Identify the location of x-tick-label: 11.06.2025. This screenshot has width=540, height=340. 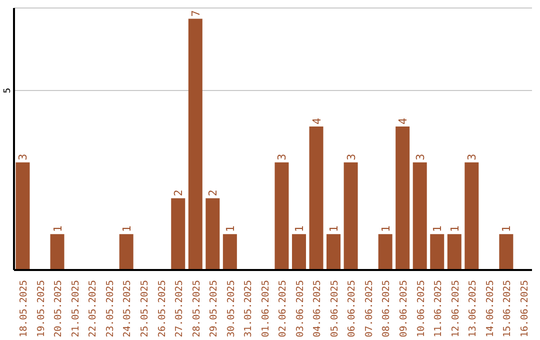
(438, 309).